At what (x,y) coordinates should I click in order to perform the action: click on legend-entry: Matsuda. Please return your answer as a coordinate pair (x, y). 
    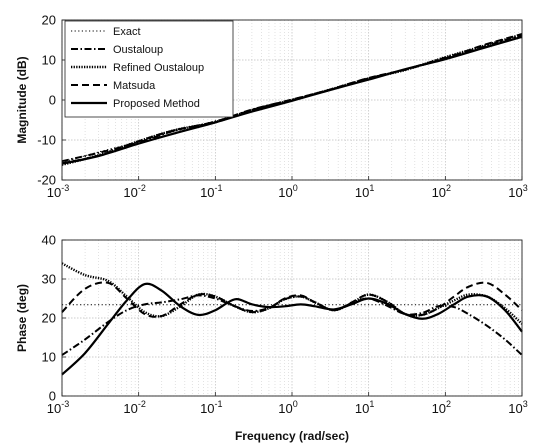
    Looking at the image, I should click on (134, 86).